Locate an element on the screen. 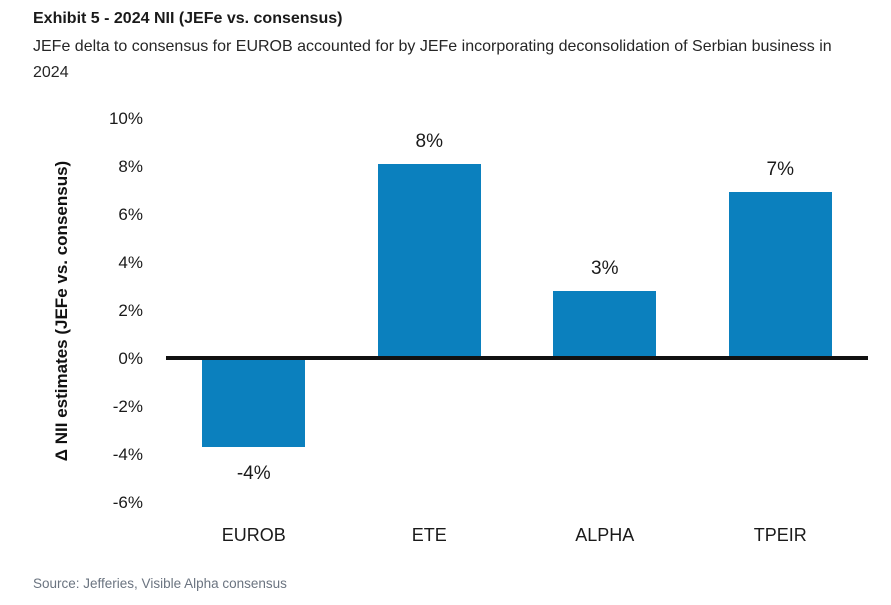 The image size is (891, 605). bar-alpha is located at coordinates (605, 324).